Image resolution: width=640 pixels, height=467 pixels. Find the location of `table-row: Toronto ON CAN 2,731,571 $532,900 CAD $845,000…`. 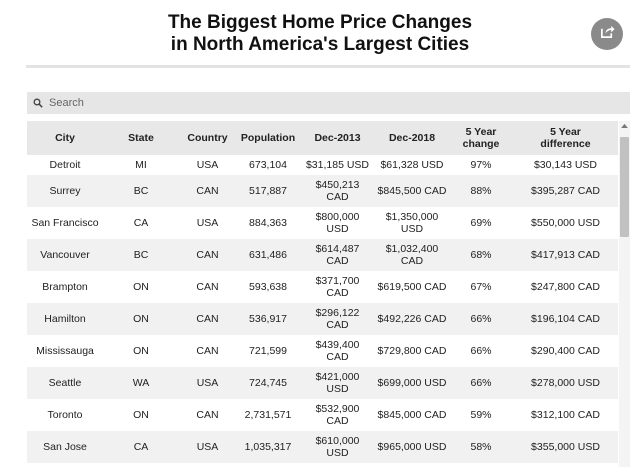

table-row: Toronto ON CAN 2,731,571 $532,900 CAD $845,000… is located at coordinates (322, 415).